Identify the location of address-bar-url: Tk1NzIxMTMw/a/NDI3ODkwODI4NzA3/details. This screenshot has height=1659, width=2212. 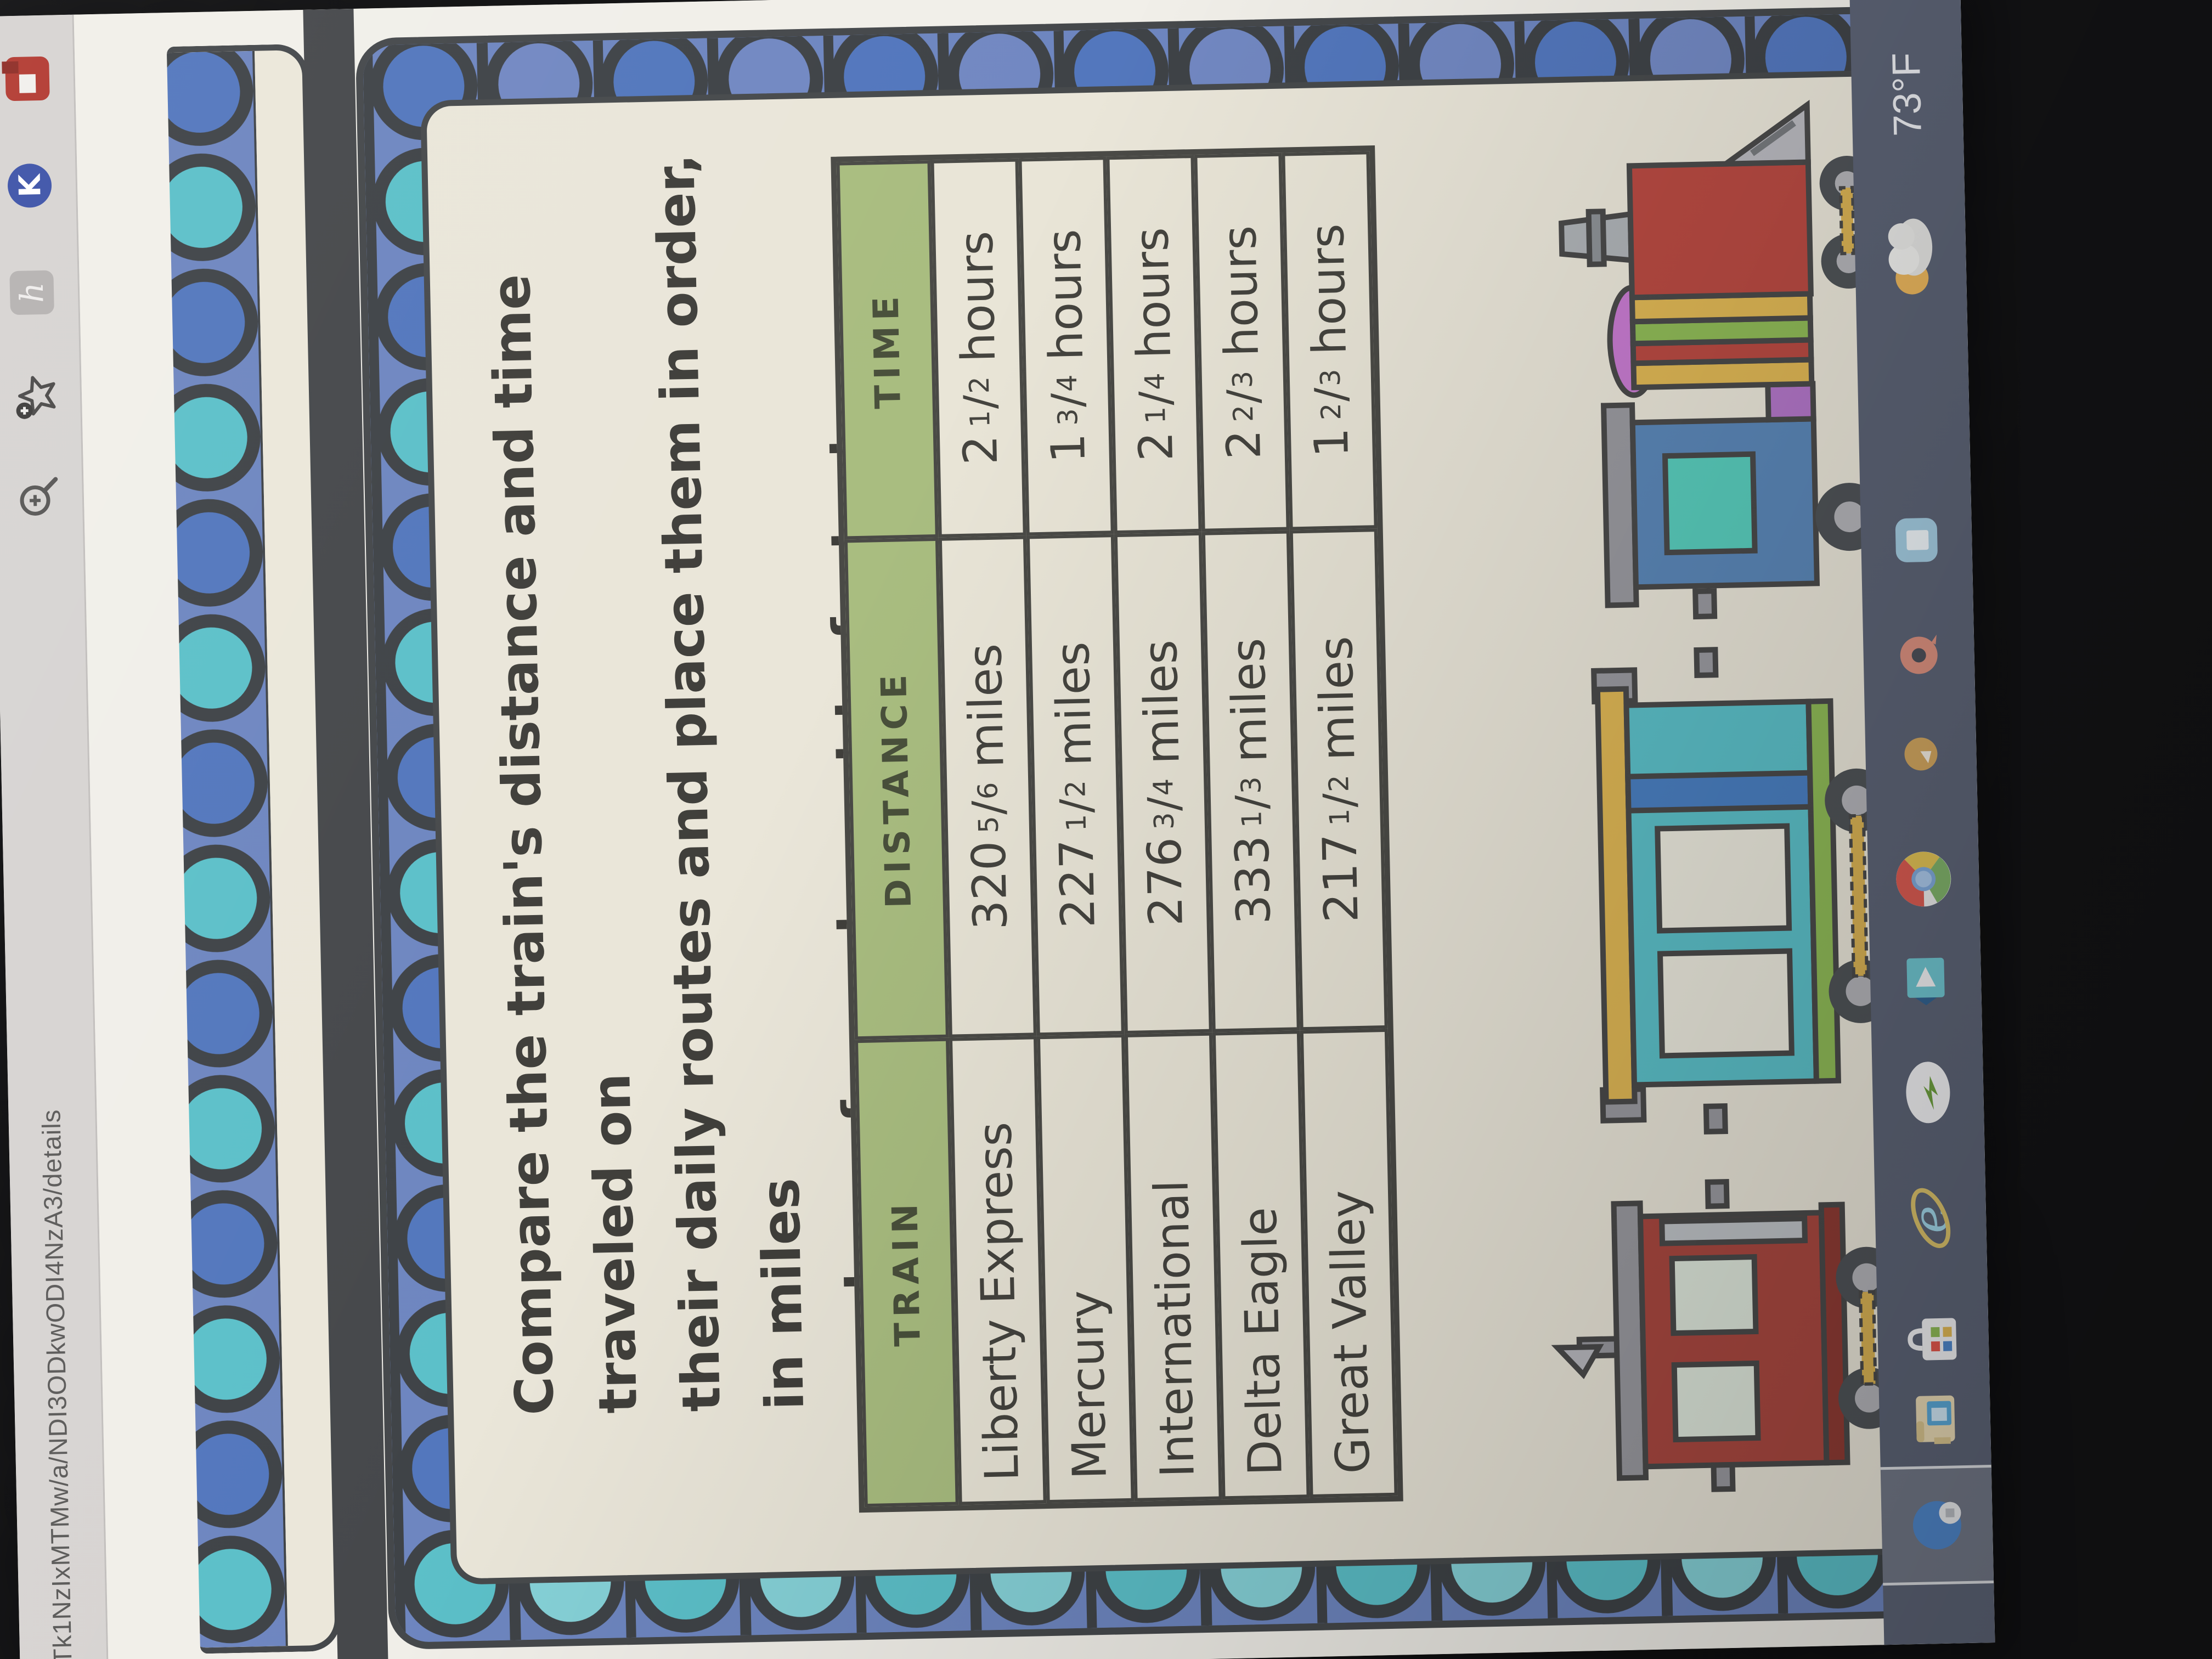
(56, 1384).